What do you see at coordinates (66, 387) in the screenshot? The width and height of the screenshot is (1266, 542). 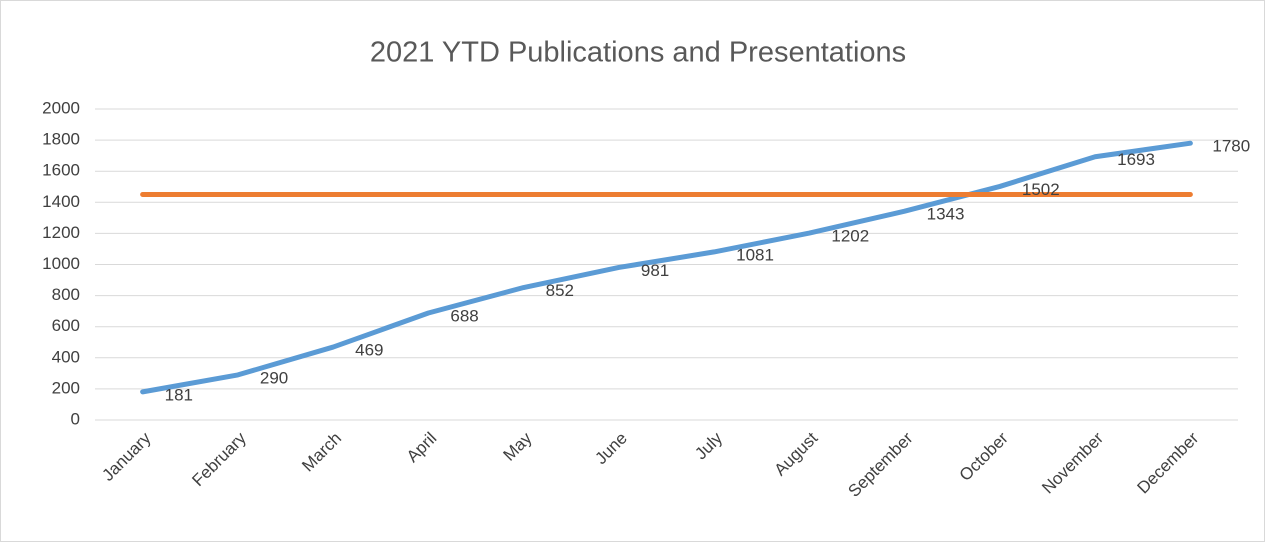 I see `y-tick-label: 200` at bounding box center [66, 387].